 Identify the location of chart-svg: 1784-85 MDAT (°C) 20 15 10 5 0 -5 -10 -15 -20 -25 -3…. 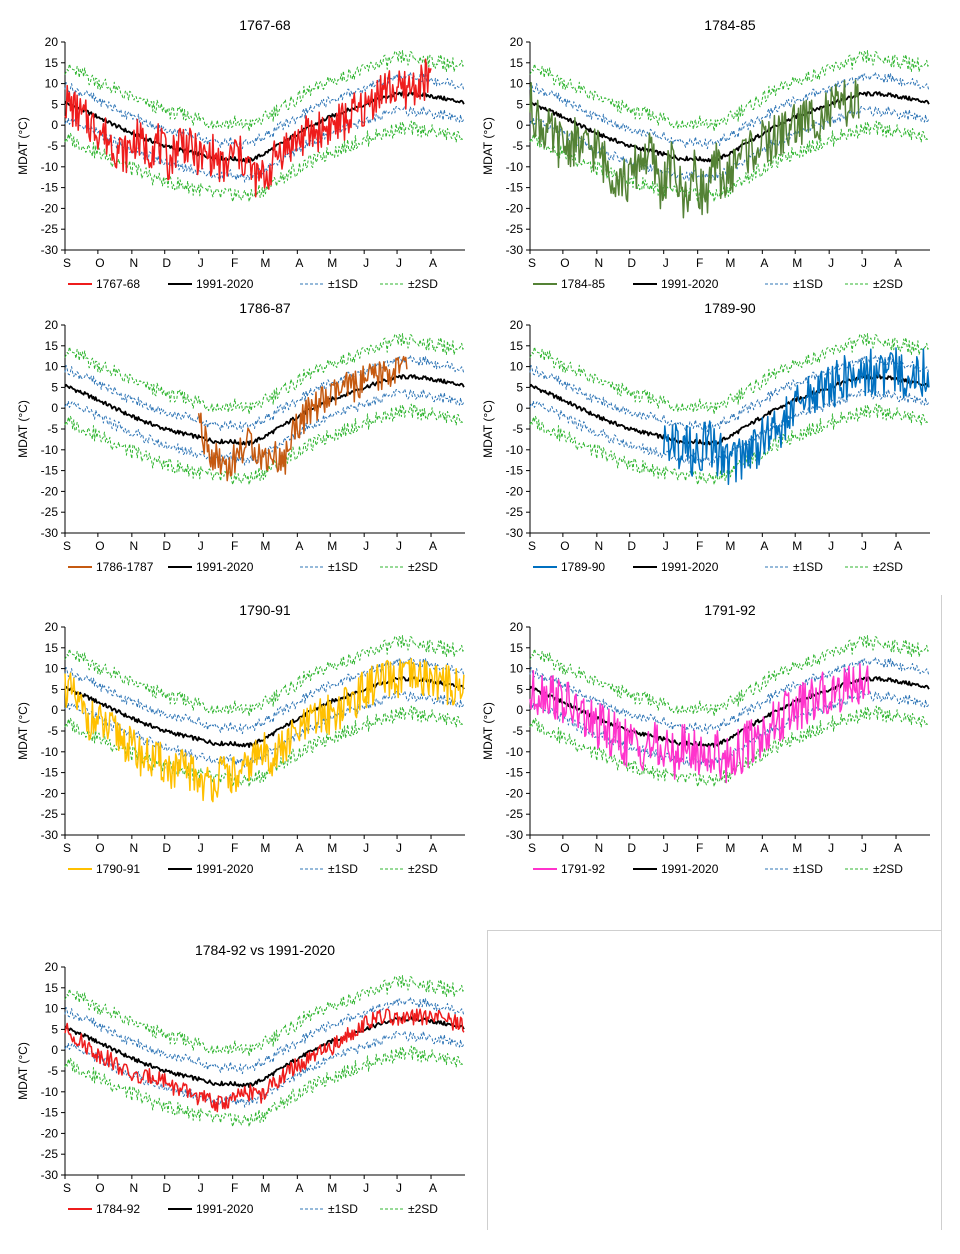
(705, 154).